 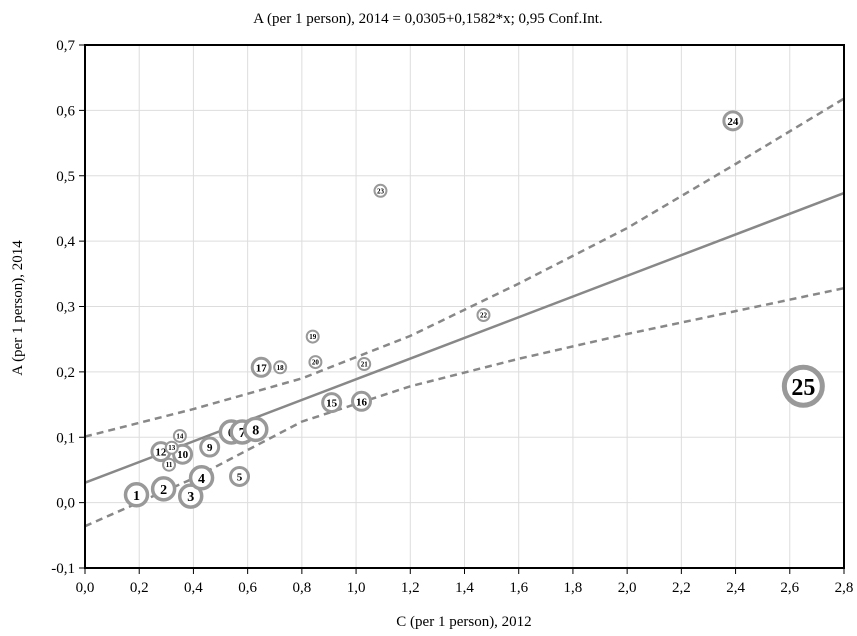 I want to click on data-point-22: 22, so click(x=483, y=314).